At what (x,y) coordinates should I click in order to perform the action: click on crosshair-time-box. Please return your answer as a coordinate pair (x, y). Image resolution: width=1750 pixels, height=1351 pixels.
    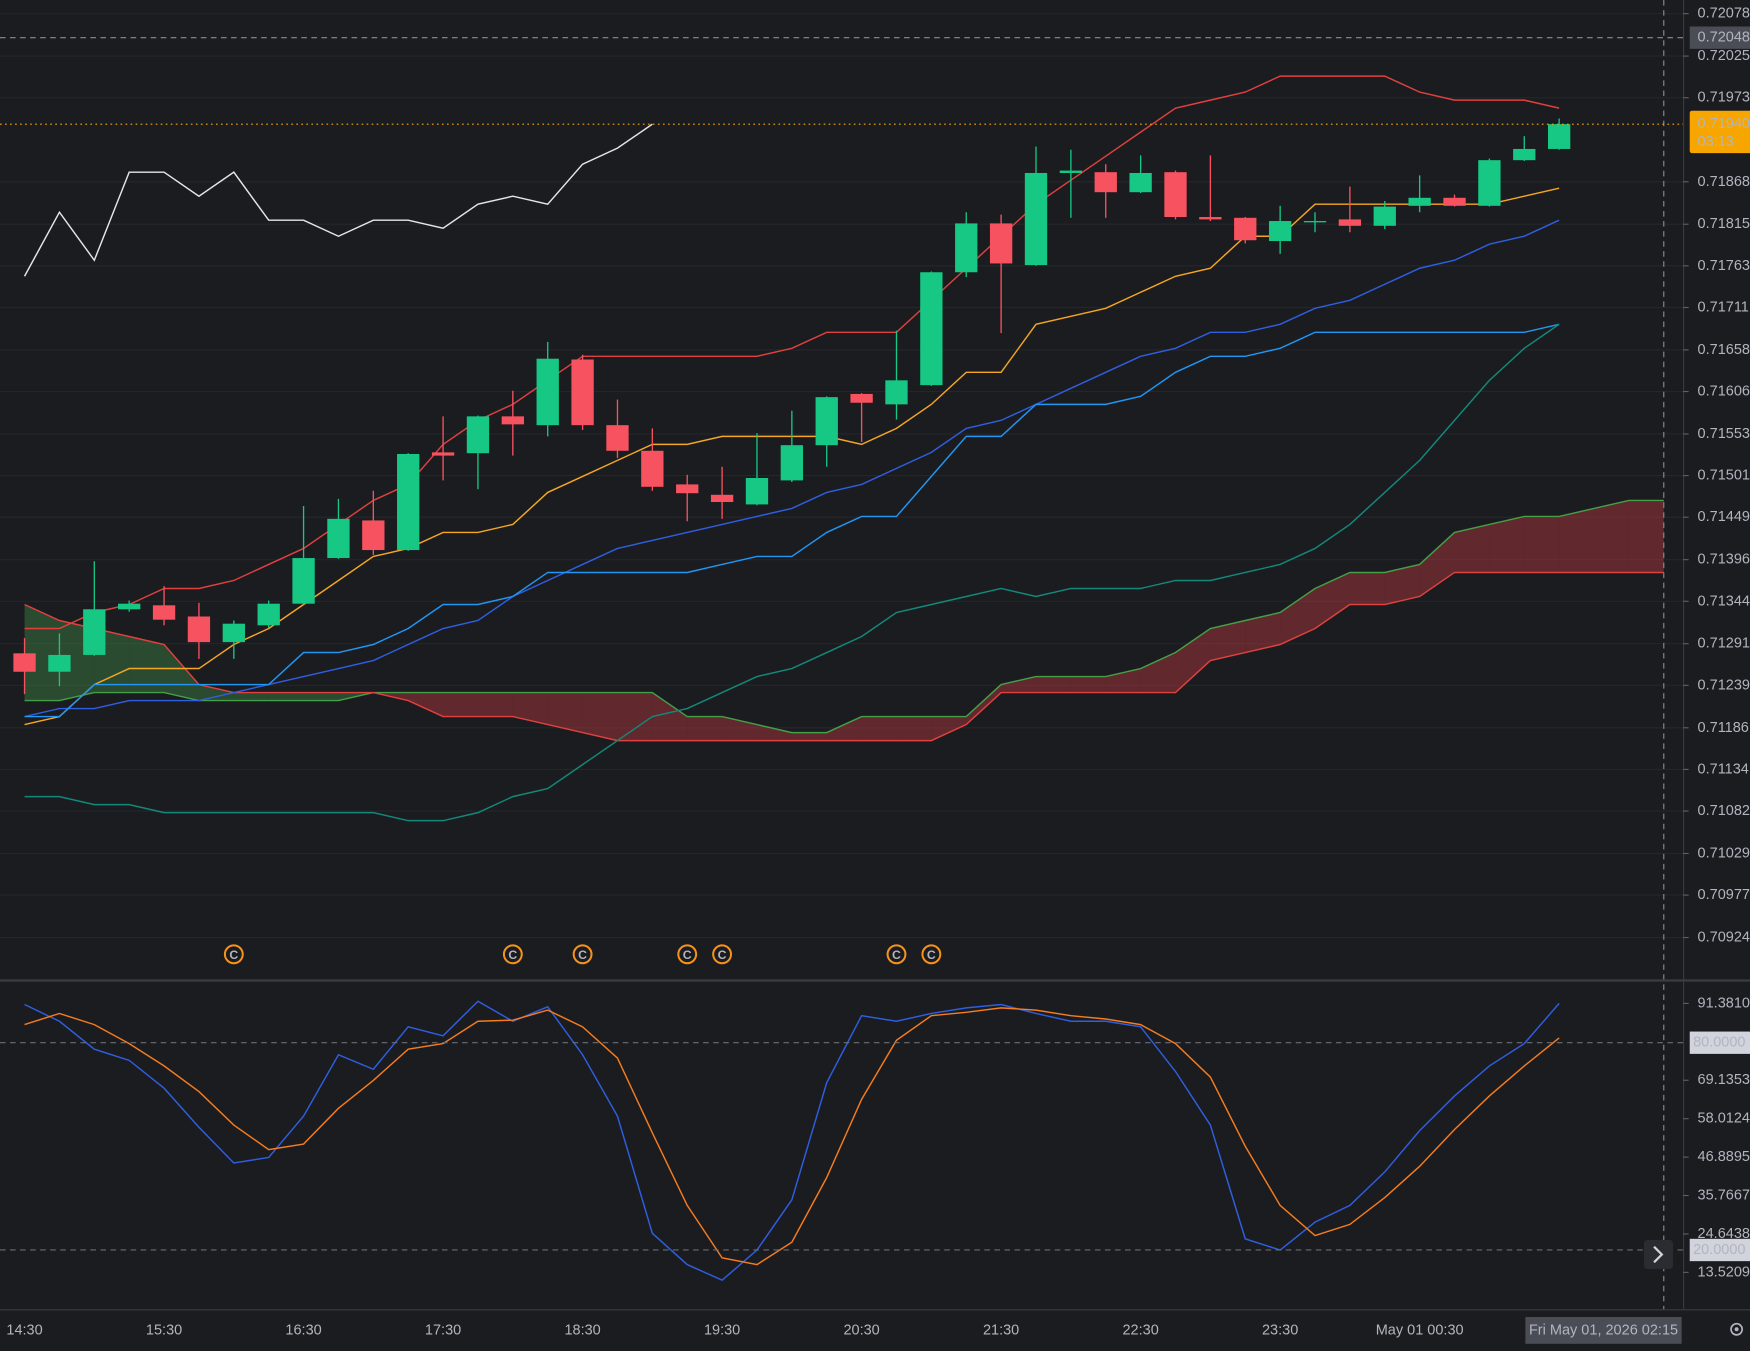
    Looking at the image, I should click on (1603, 1330).